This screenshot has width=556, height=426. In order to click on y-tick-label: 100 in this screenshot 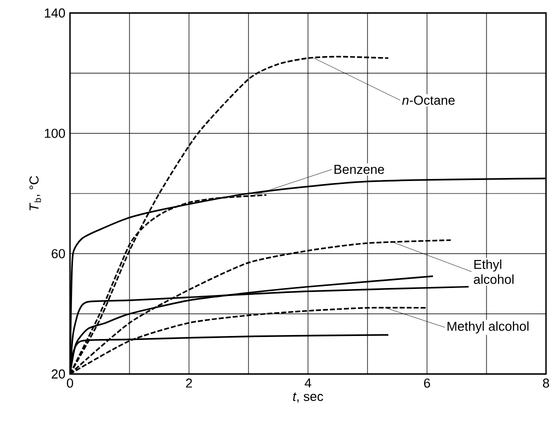, I will do `click(54, 133)`.